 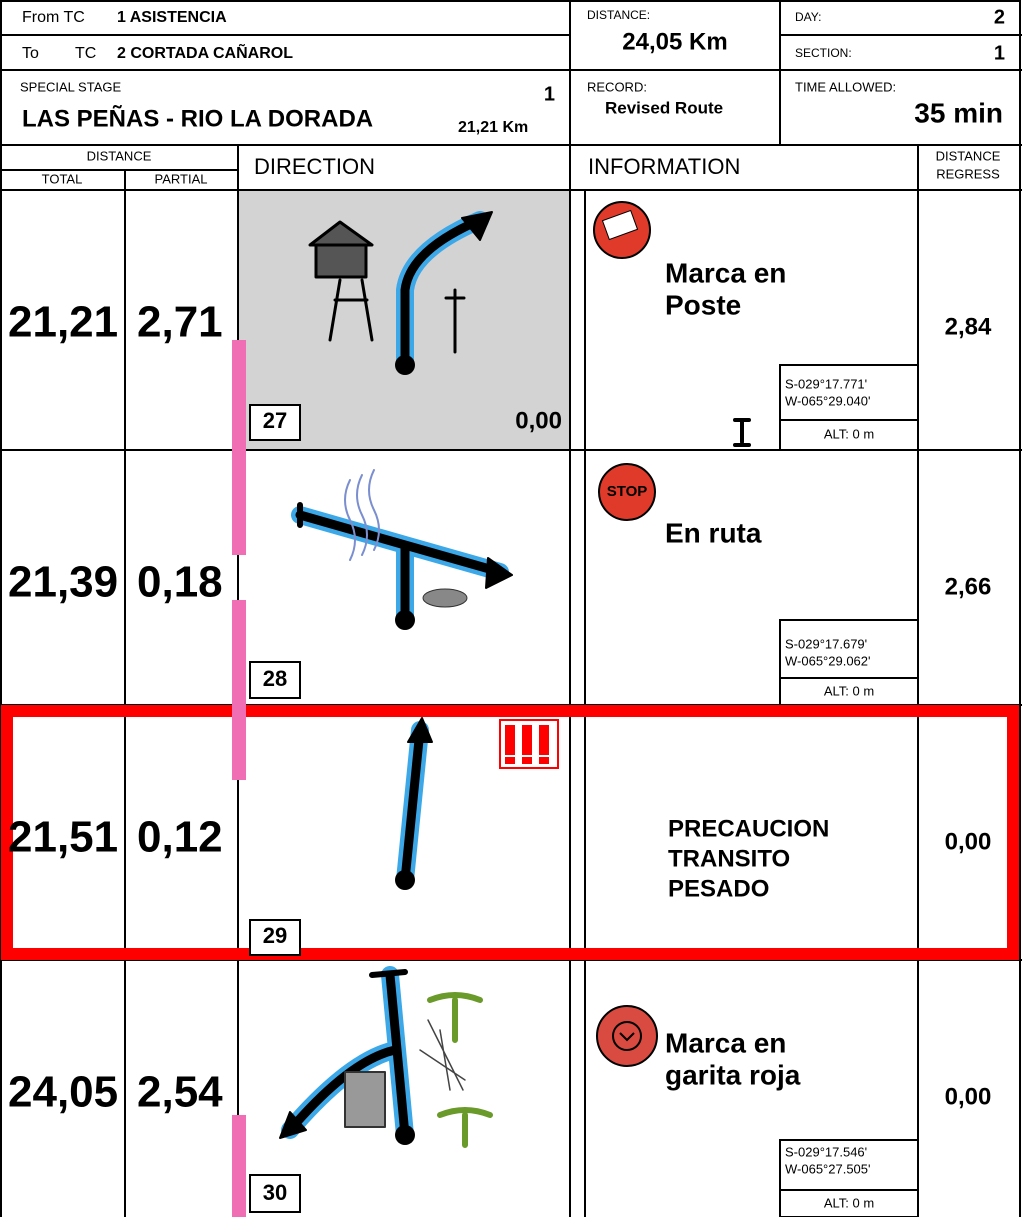 What do you see at coordinates (549, 94) in the screenshot?
I see `special-stage-value: 1` at bounding box center [549, 94].